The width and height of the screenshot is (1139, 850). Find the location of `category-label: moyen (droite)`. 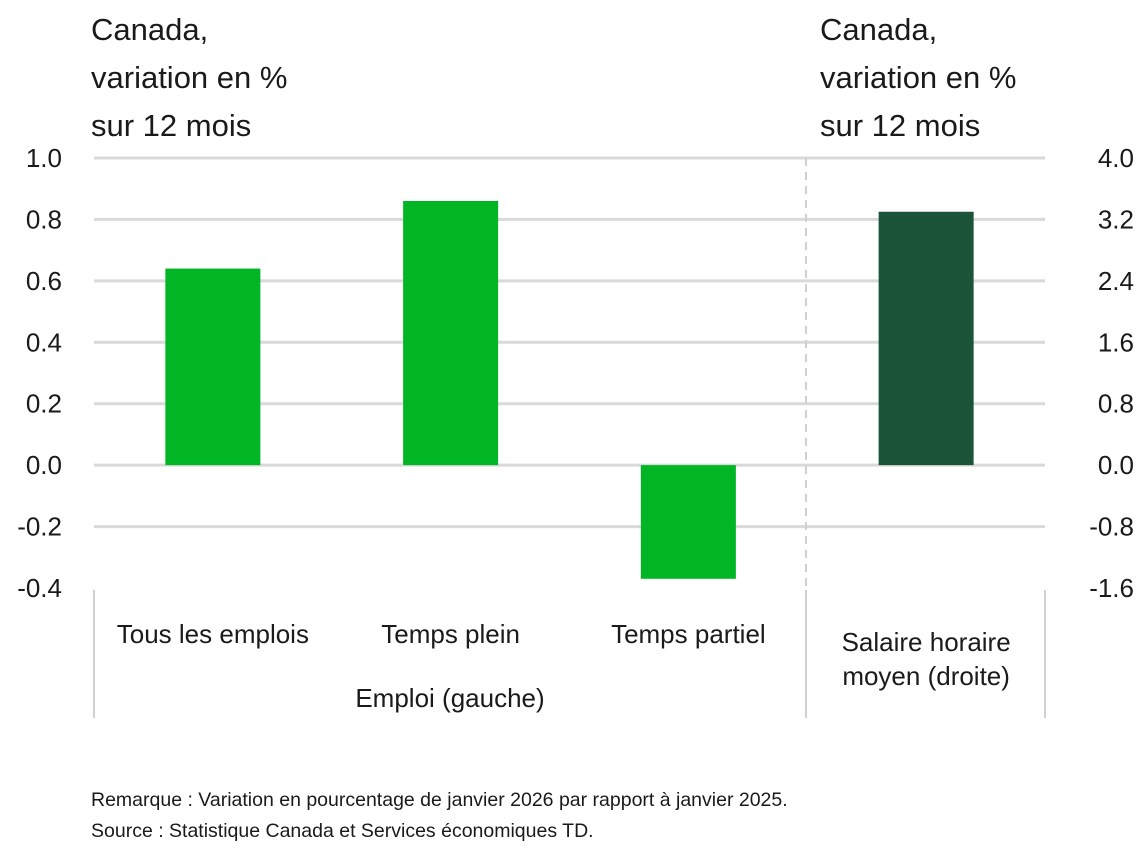

category-label: moyen (droite) is located at coordinates (926, 676).